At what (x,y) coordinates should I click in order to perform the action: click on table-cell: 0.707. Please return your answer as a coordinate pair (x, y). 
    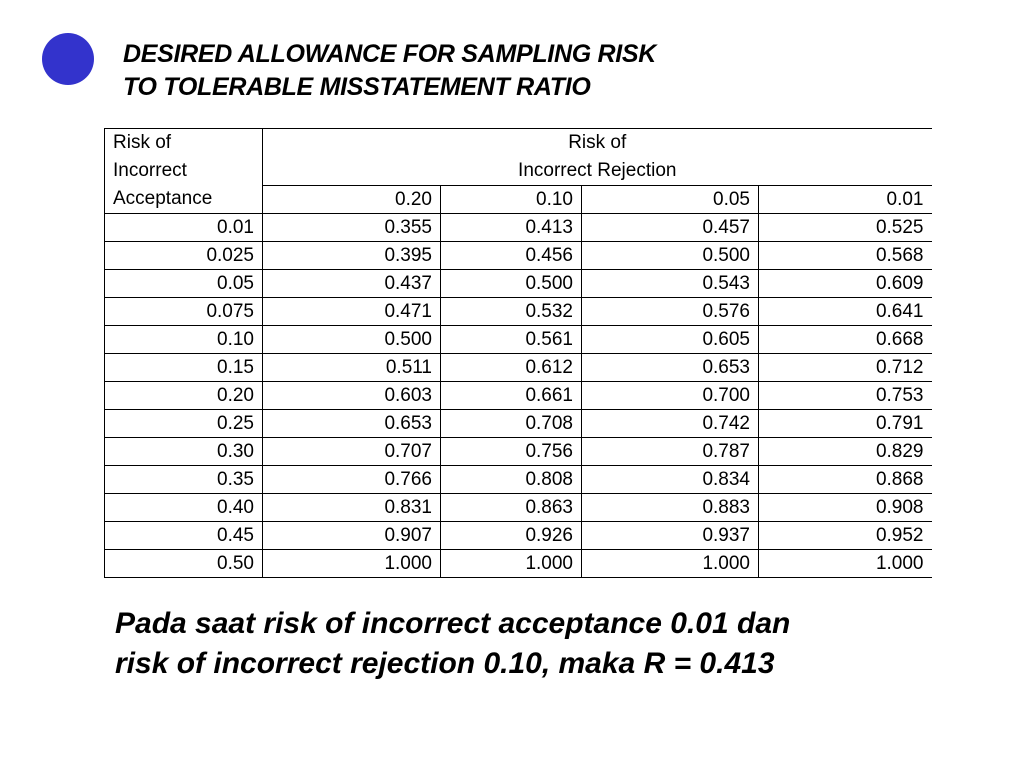
    Looking at the image, I should click on (351, 451).